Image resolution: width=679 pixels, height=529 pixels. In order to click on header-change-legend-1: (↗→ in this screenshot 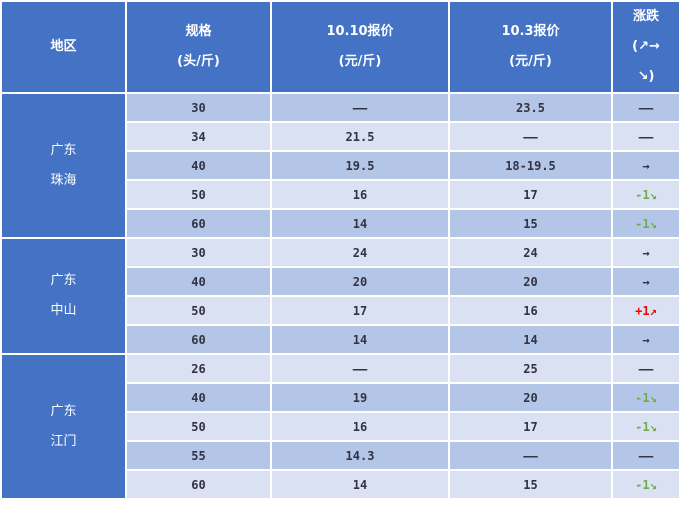, I will do `click(646, 46)`.